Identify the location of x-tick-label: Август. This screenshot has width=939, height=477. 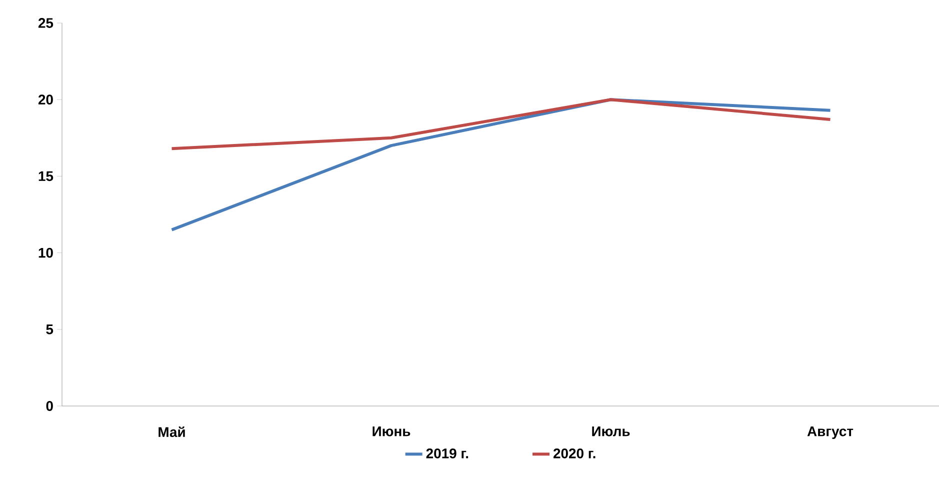
(830, 433).